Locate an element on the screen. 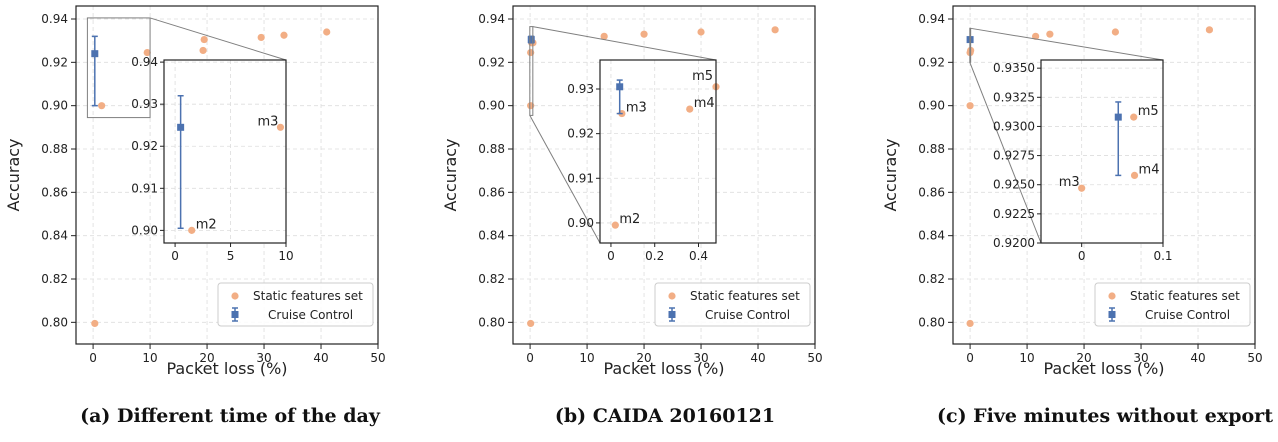 The width and height of the screenshot is (1278, 442). inset-y-tick-label: 0.9300 is located at coordinates (1014, 126).